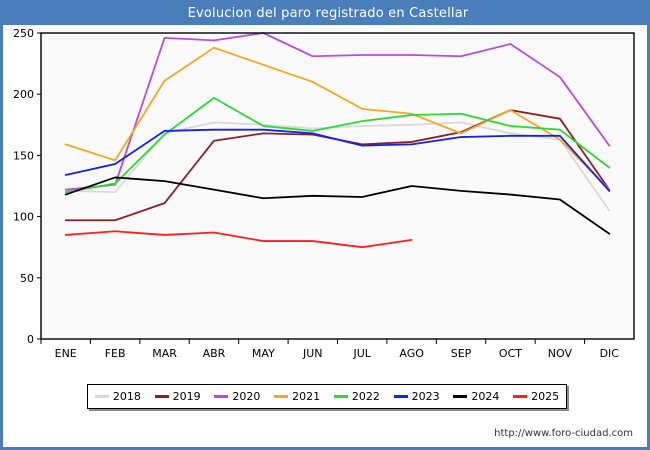  What do you see at coordinates (337, 160) in the screenshot?
I see `series-line-2023` at bounding box center [337, 160].